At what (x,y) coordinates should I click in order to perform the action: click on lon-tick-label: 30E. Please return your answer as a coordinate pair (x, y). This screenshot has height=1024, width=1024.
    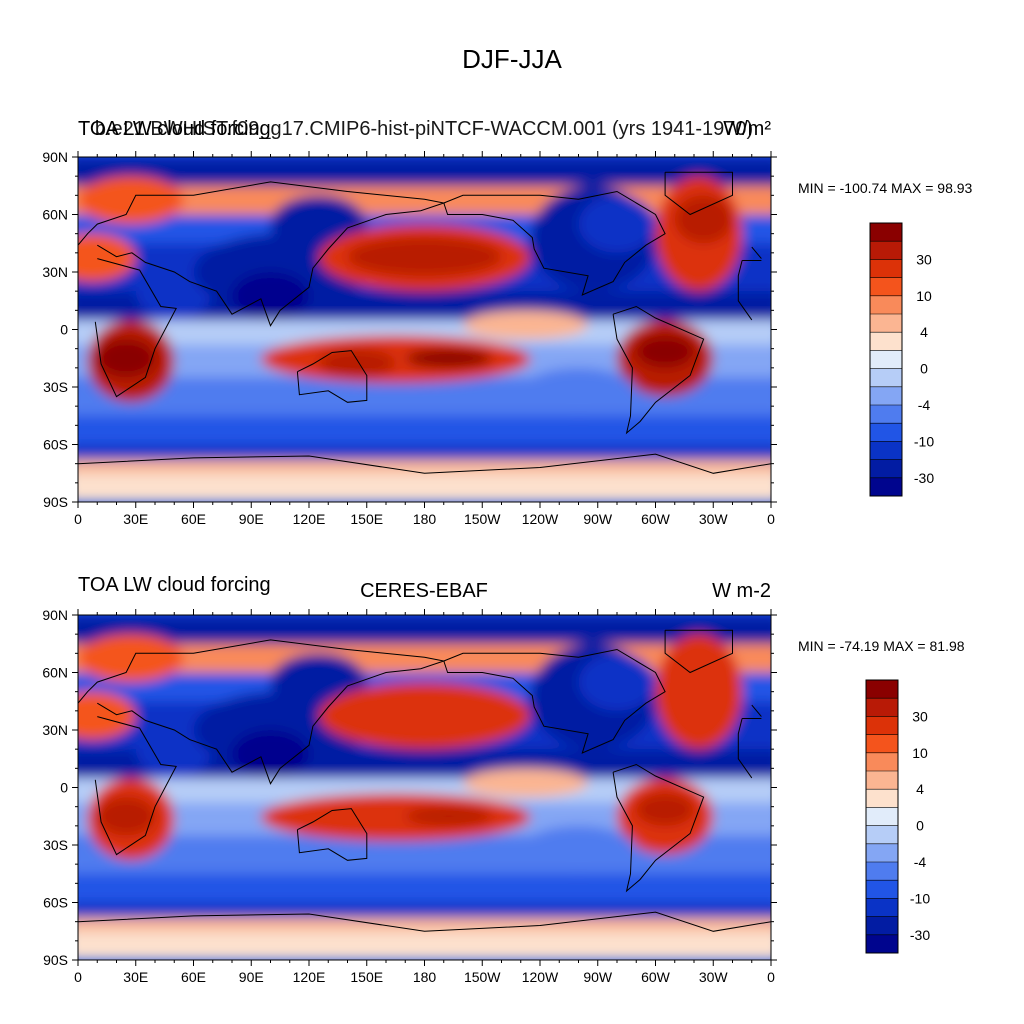
    Looking at the image, I should click on (135, 977).